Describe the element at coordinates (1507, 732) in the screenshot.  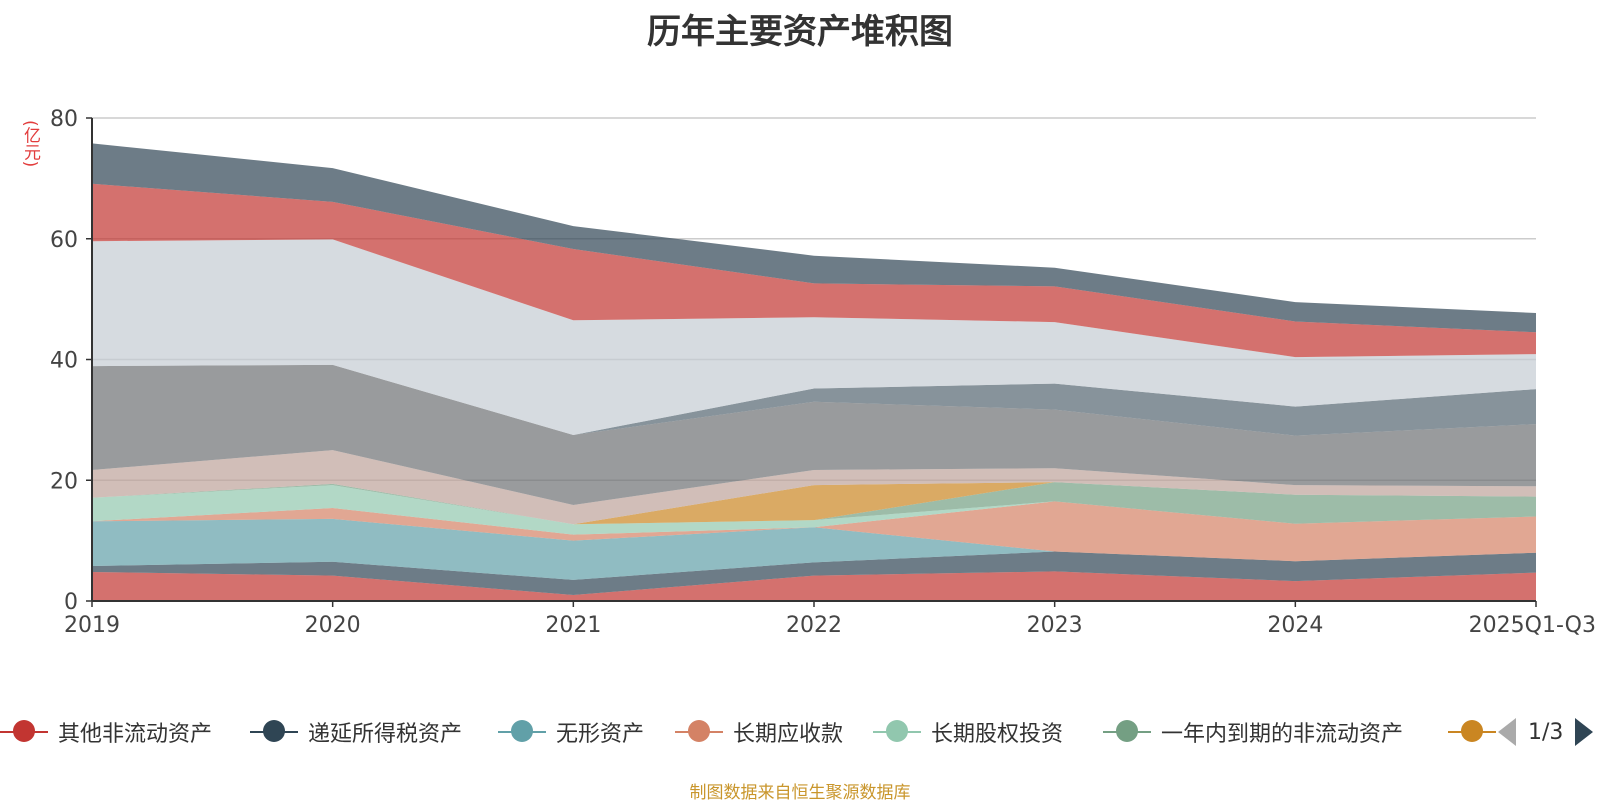
I see `legend-prev-page-icon` at that location.